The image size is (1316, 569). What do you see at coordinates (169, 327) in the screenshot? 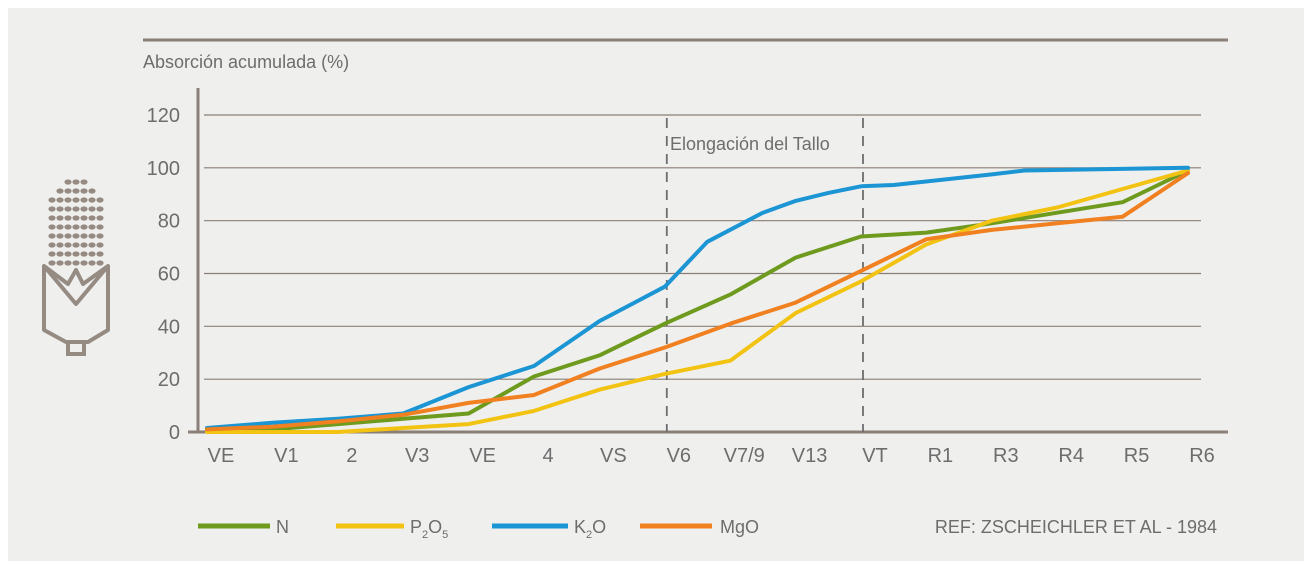
I see `y-tick-label: 40` at bounding box center [169, 327].